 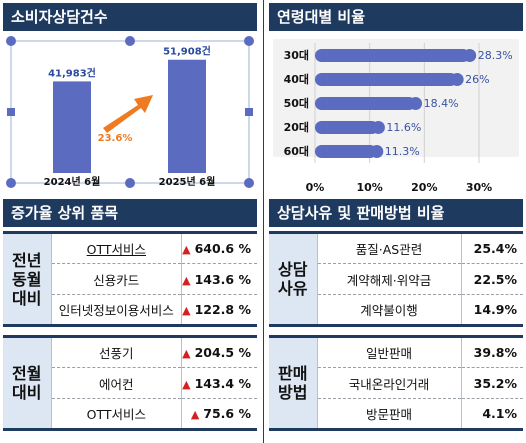 What do you see at coordinates (388, 310) in the screenshot?
I see `item-name: 계약불이행` at bounding box center [388, 310].